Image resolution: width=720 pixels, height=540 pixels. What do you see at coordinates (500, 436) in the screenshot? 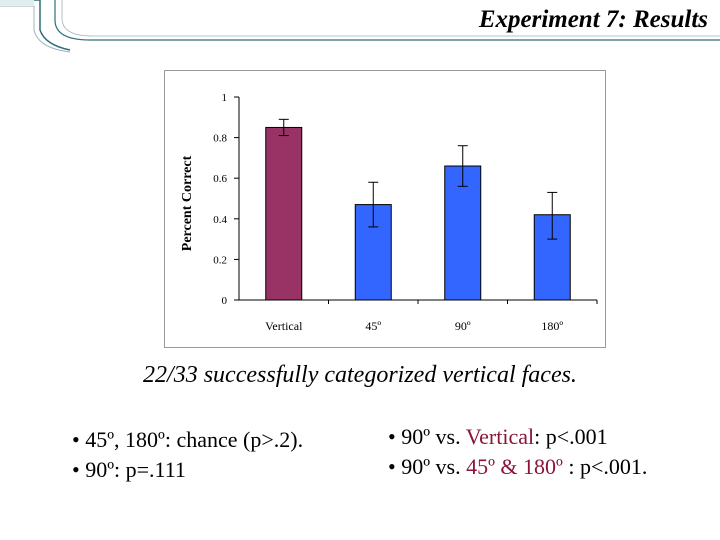
I see `bullet-accent: Vertical` at bounding box center [500, 436].